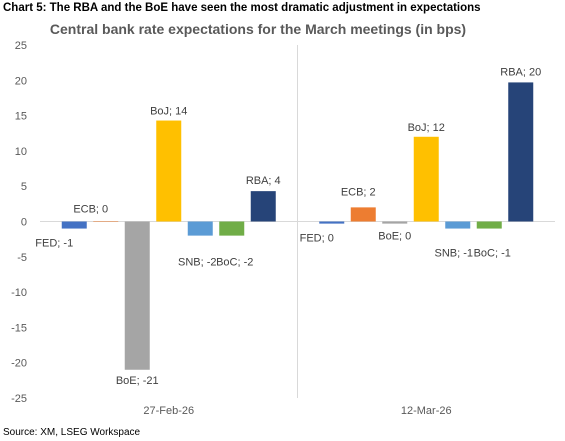 Image resolution: width=565 pixels, height=441 pixels. I want to click on data-label-ecb-1: ECB; 2, so click(358, 192).